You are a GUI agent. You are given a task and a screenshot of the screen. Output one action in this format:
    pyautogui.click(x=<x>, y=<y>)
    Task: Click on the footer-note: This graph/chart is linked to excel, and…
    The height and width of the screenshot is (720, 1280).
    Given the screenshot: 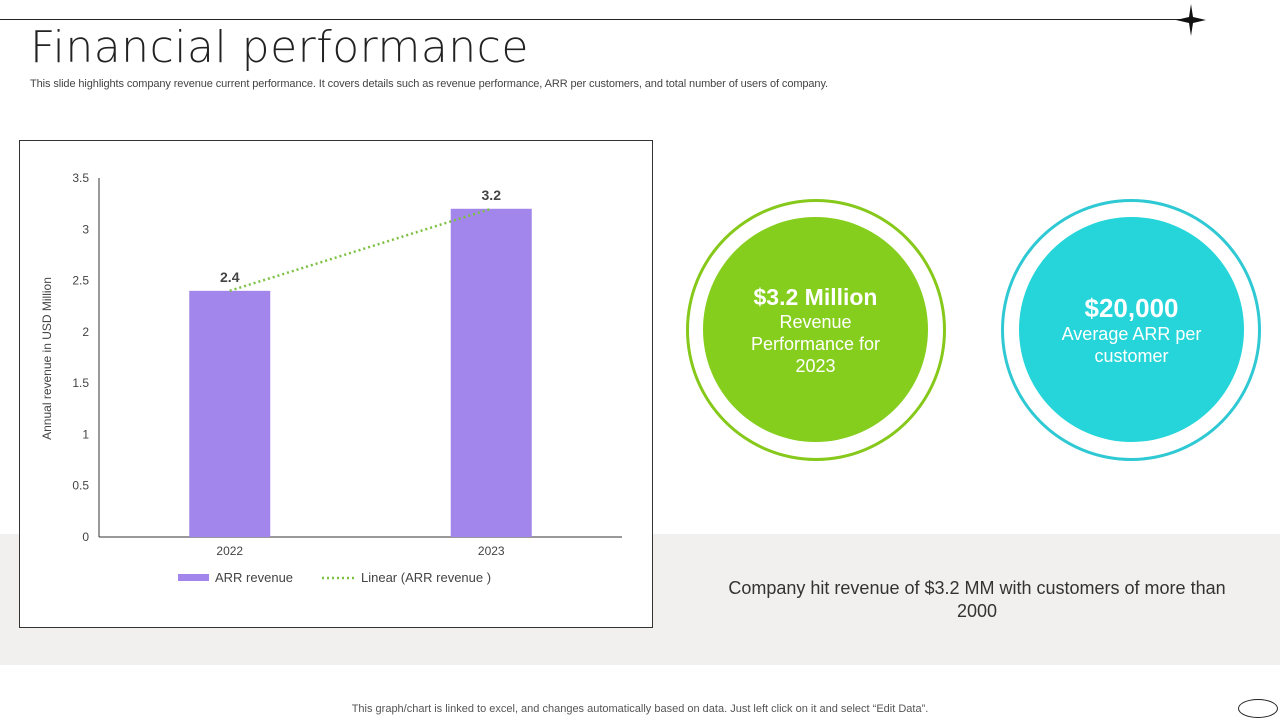 What is the action you would take?
    pyautogui.click(x=640, y=709)
    